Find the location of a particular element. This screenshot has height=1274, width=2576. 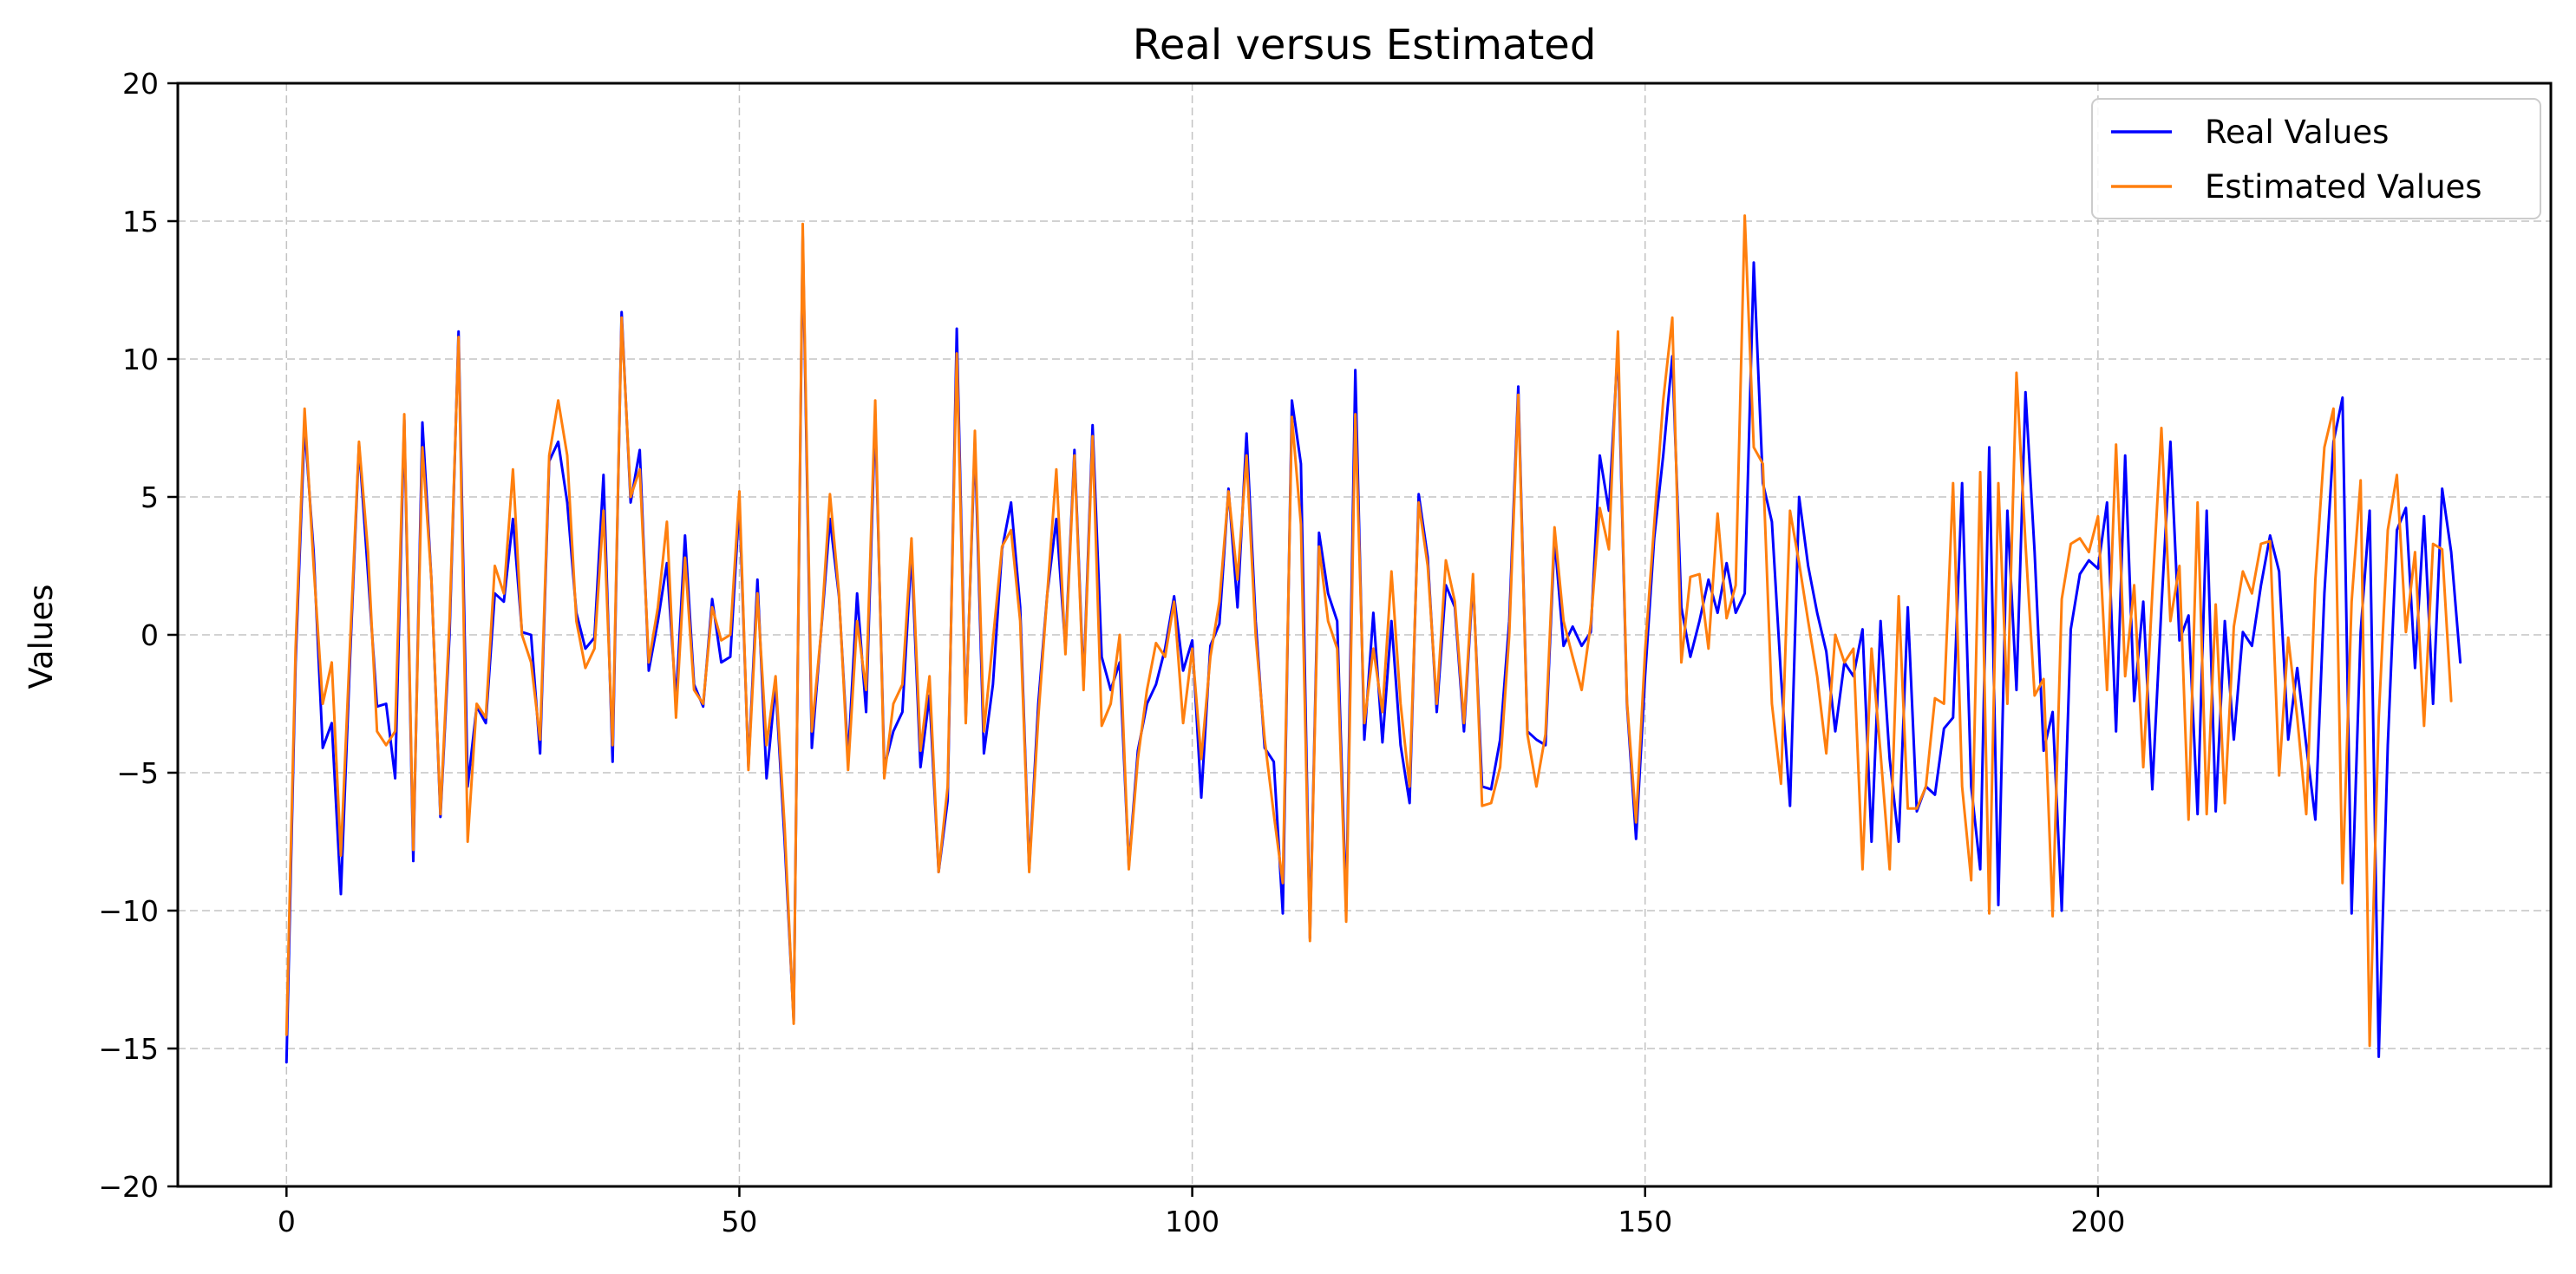

y-tick-label: −10 is located at coordinates (128, 911).